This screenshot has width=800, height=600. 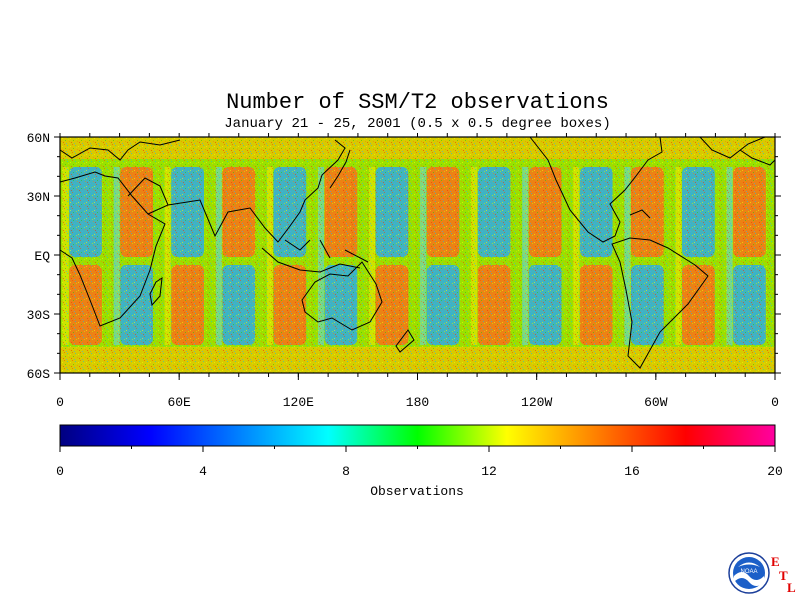 I want to click on new-zealand-coastline, so click(x=405, y=341).